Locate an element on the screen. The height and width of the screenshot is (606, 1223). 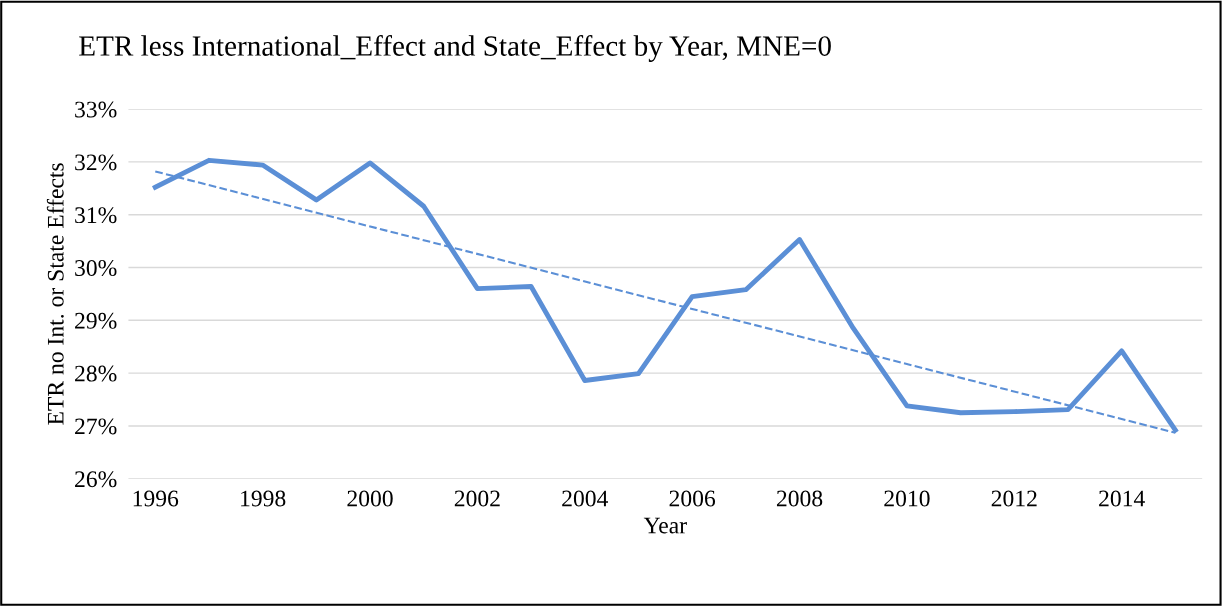
x-tick-label: 1998 is located at coordinates (263, 498).